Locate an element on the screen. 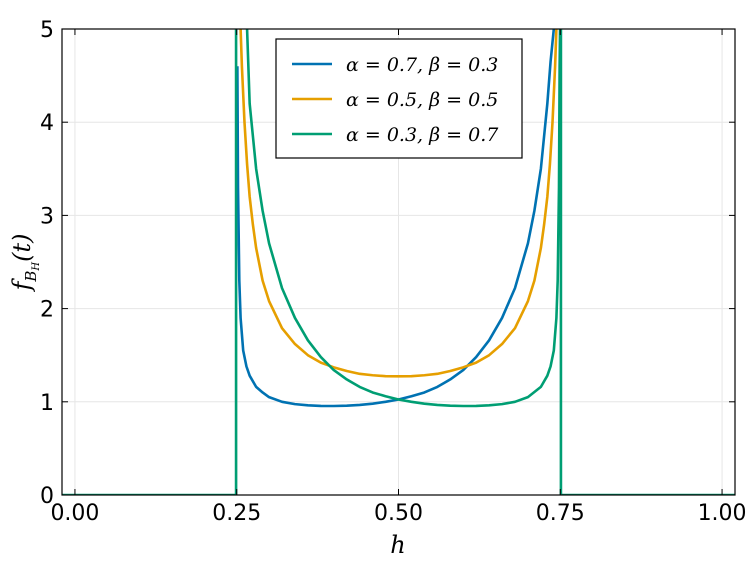  x-tick-label: 1.00 is located at coordinates (722, 513).